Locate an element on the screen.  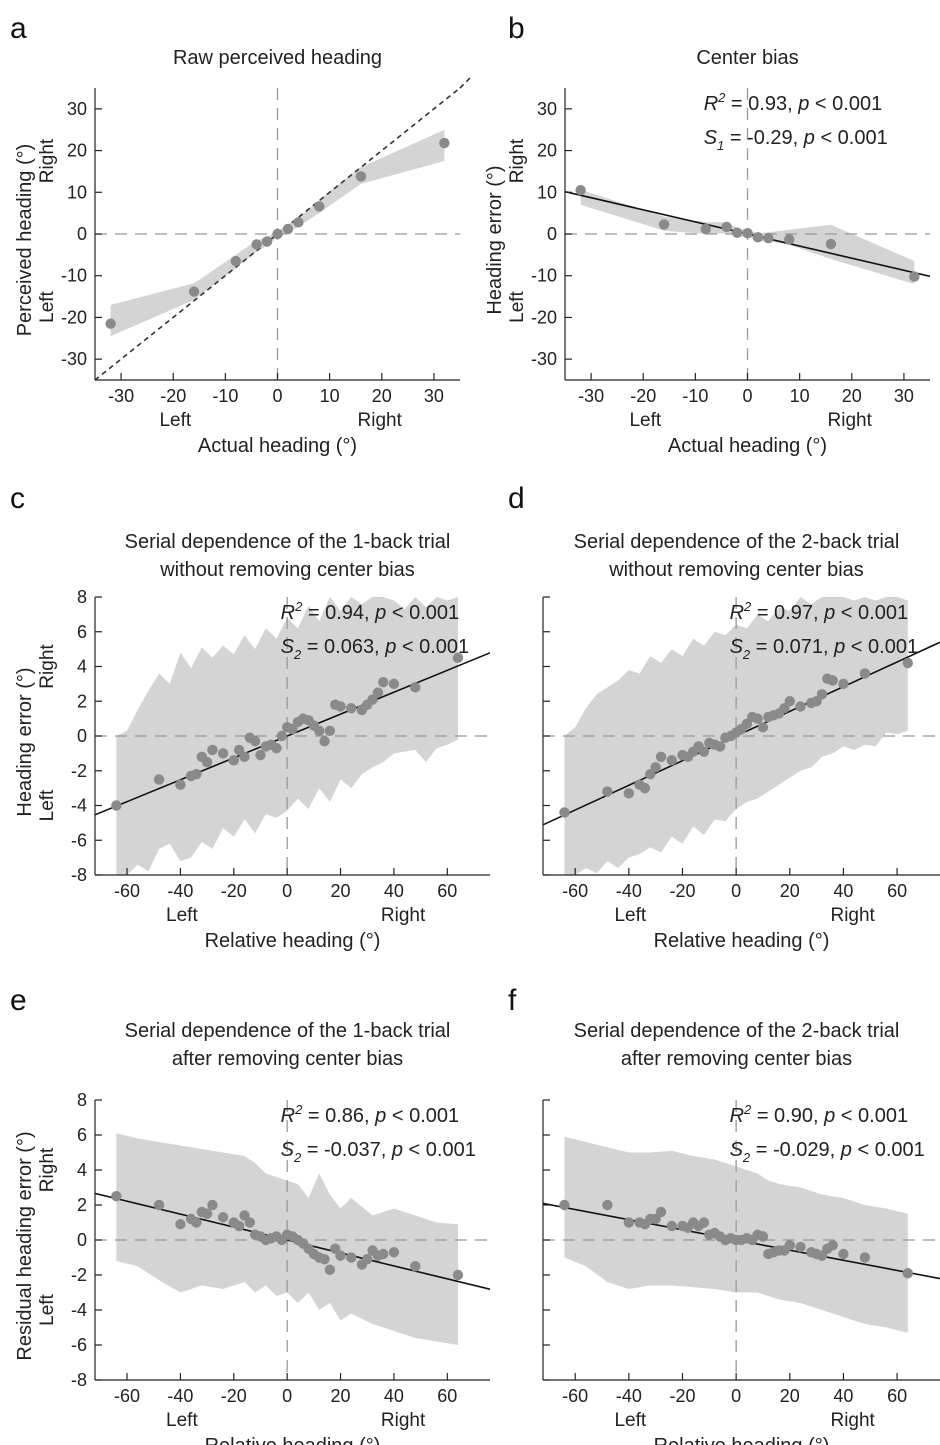
confidence-band is located at coordinates (747, 237).